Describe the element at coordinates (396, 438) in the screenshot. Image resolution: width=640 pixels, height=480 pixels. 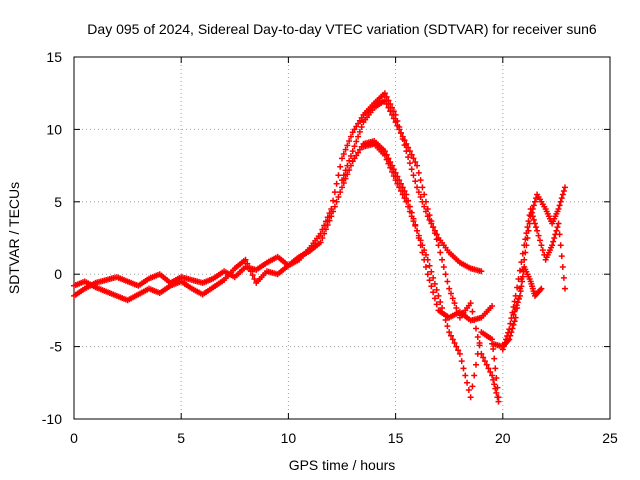
I see `x-tick-label: 15` at that location.